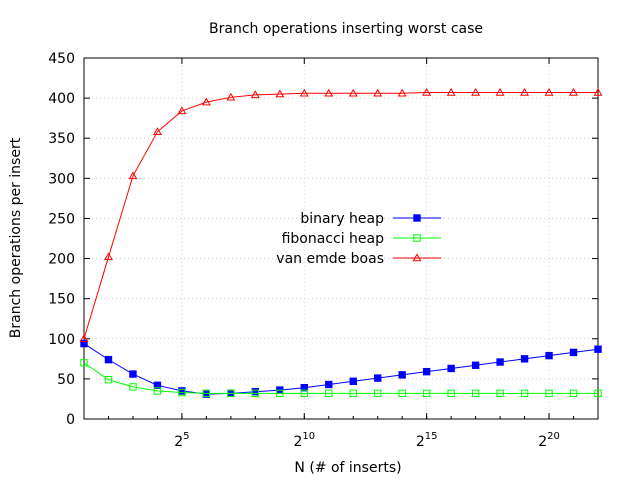  I want to click on y-tick-label: 250, so click(61, 219).